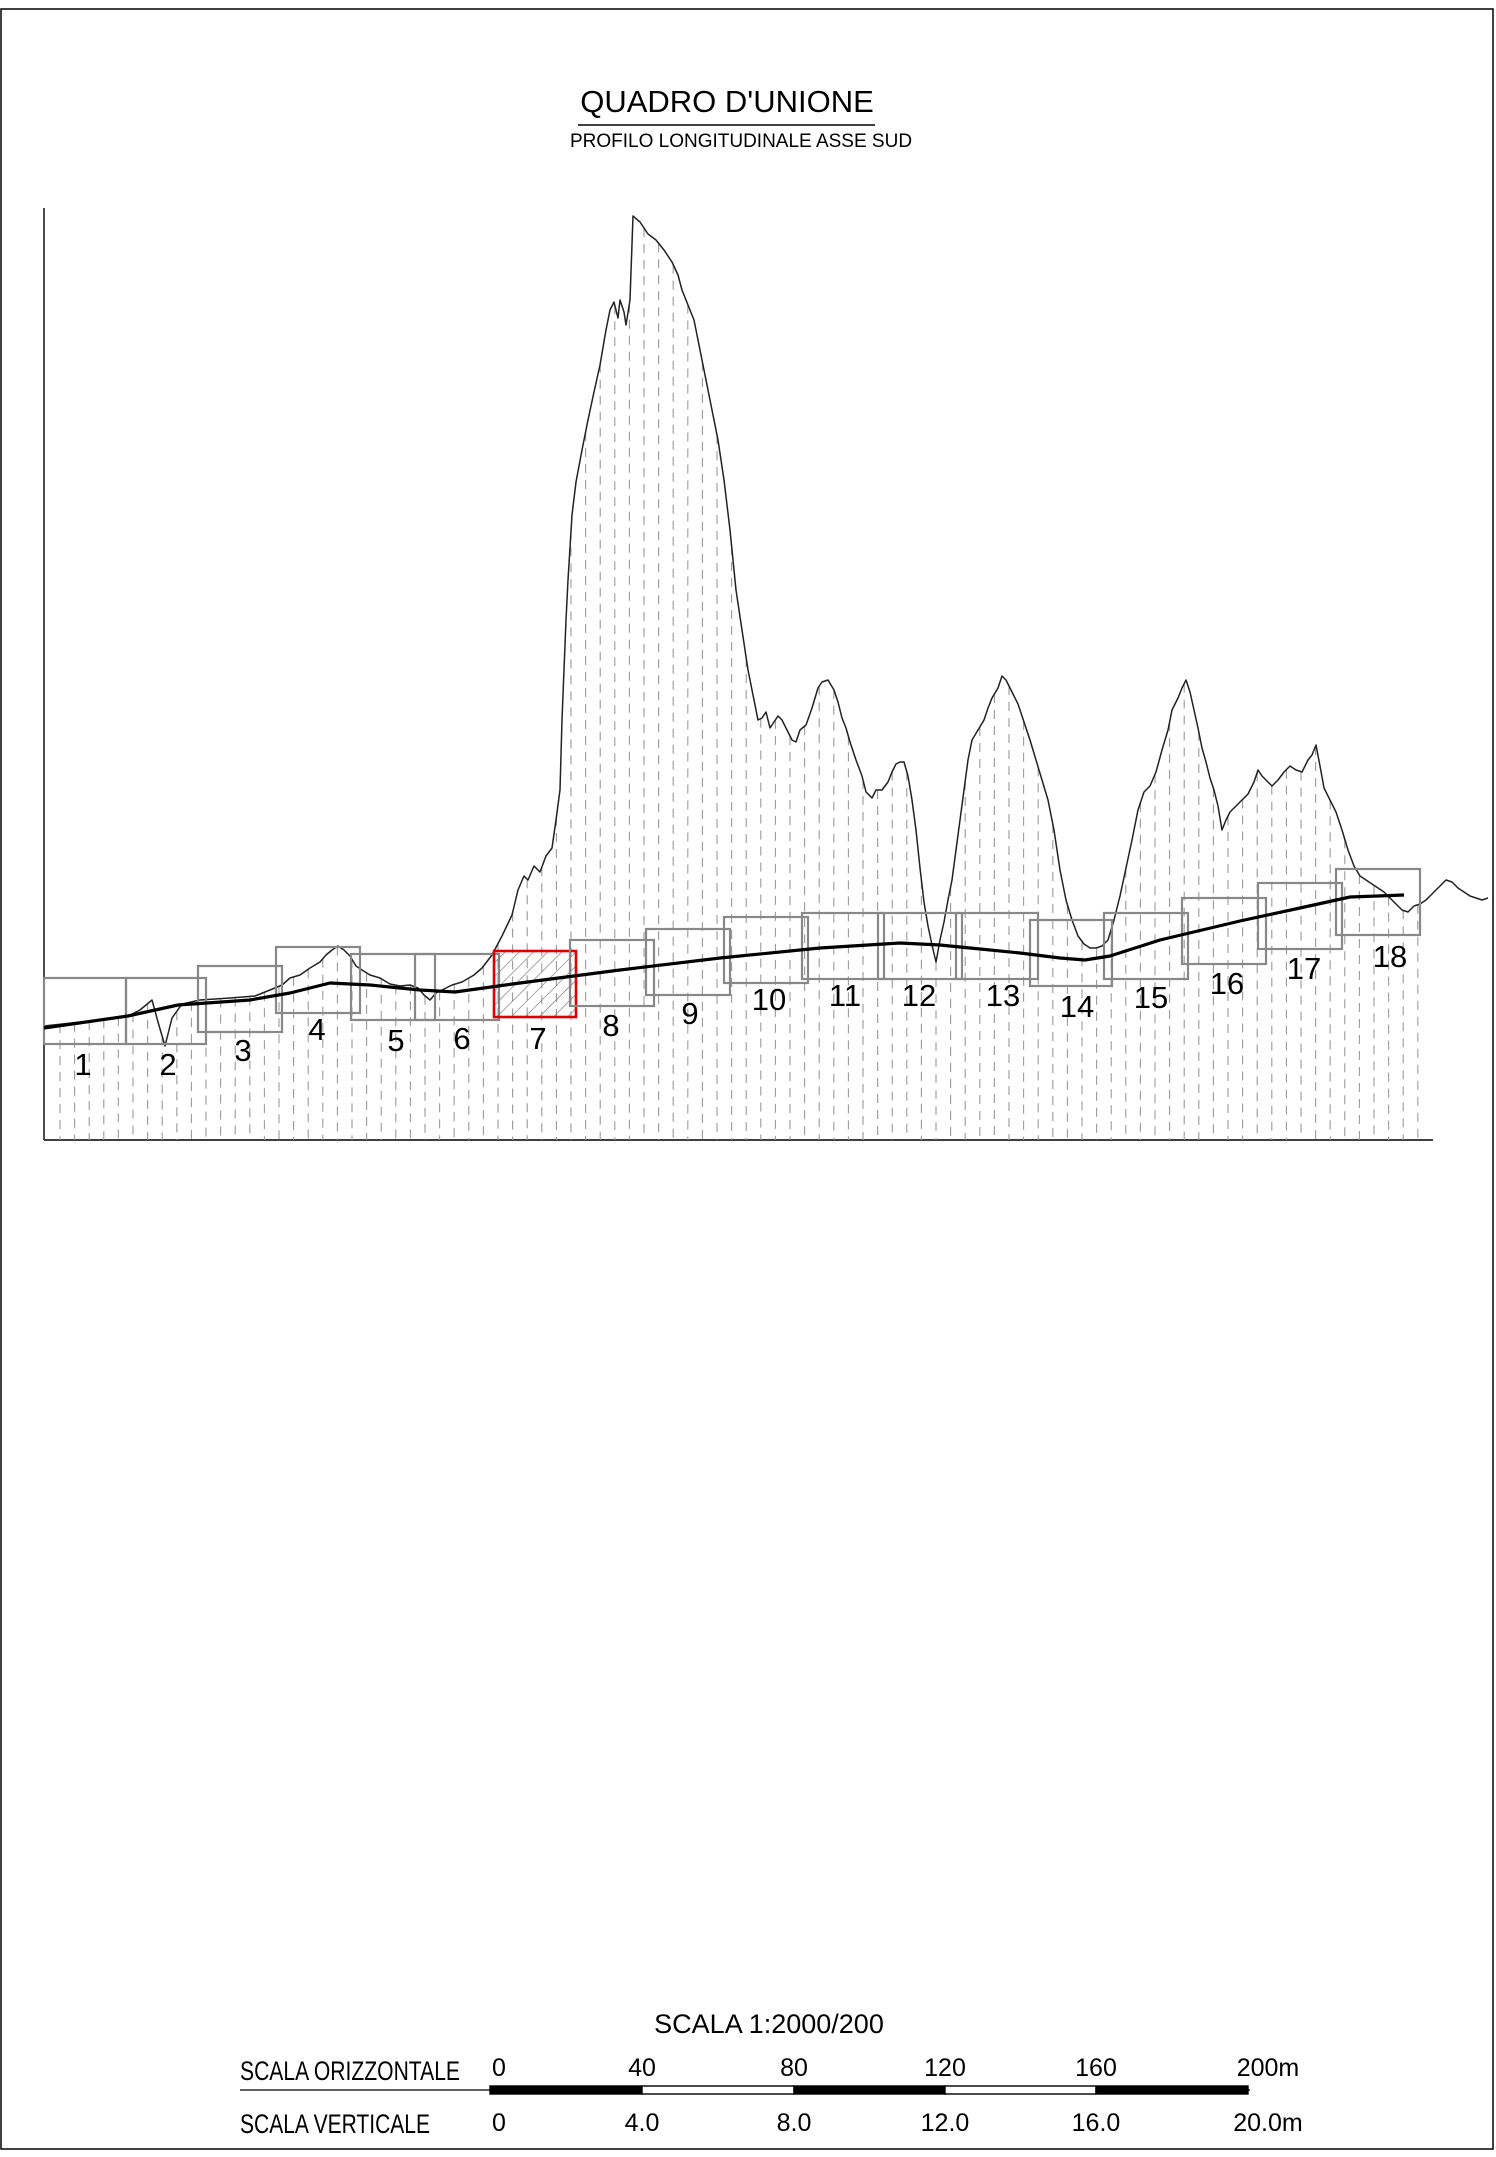  I want to click on title-main: QUADRO D'UNIONE, so click(727, 101).